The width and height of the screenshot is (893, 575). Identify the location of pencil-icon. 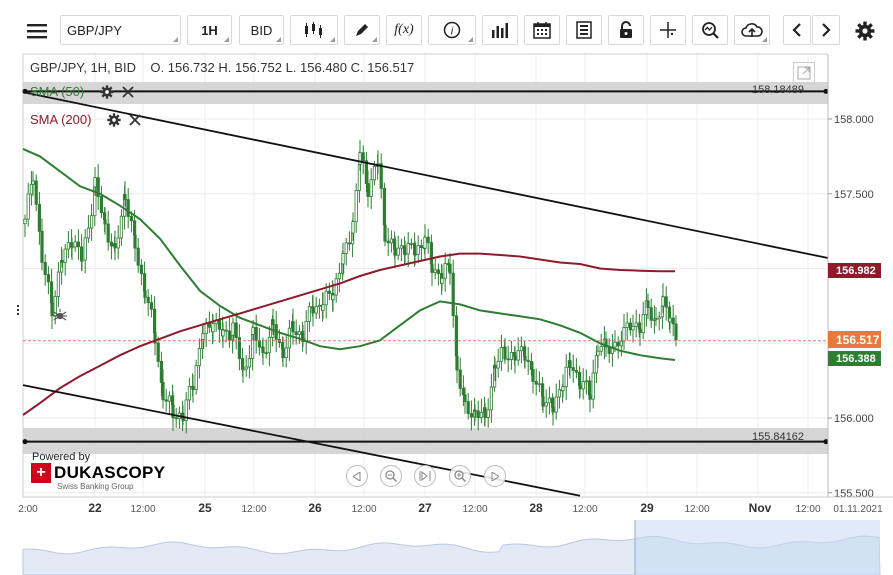
(362, 30).